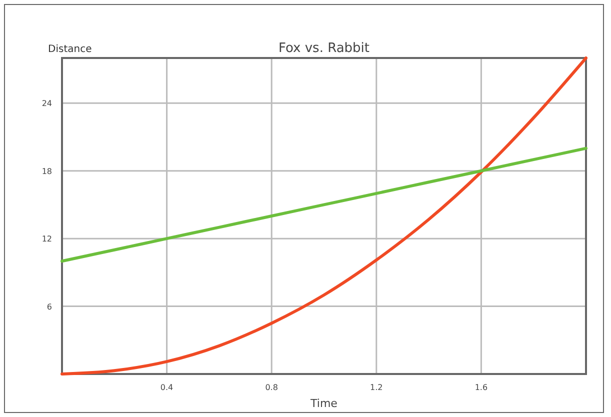 Image resolution: width=611 pixels, height=417 pixels. I want to click on y-tick-label: 18, so click(47, 171).